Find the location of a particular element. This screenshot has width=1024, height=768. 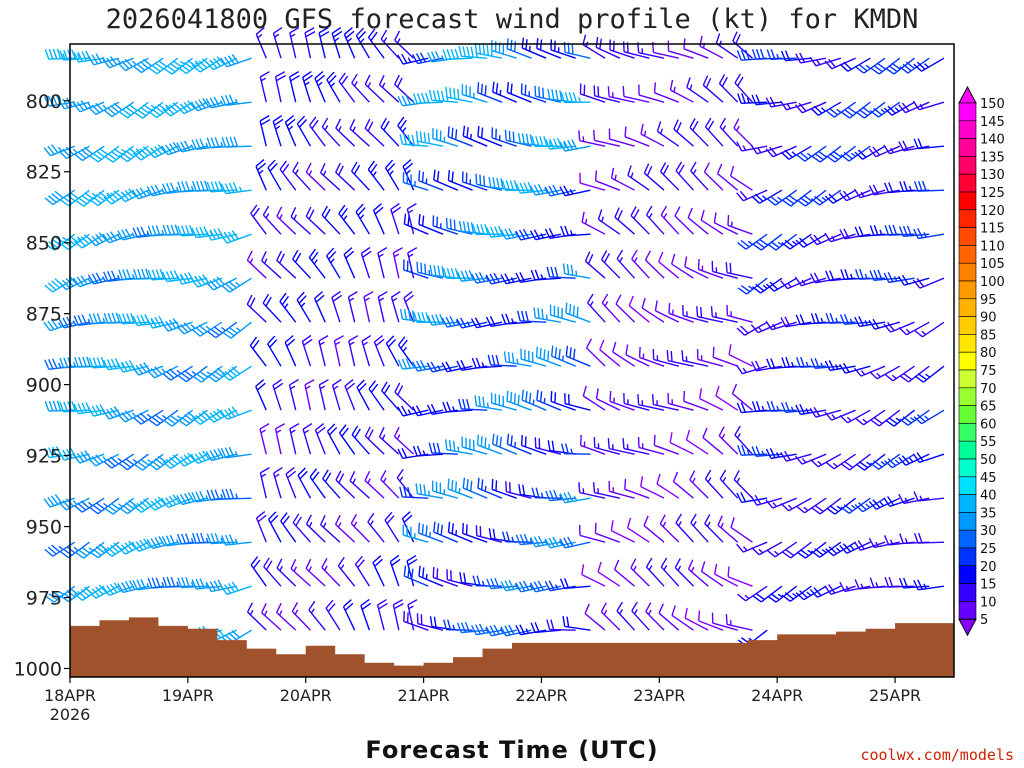

y-tick-label: 850 is located at coordinates (44, 244).